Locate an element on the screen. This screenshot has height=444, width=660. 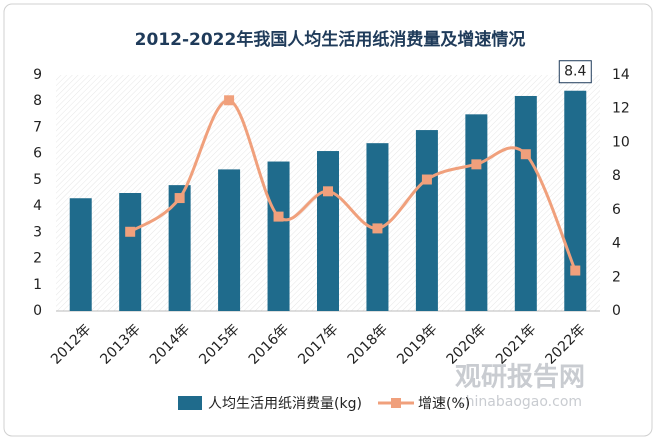
y2-tick-label: 12 is located at coordinates (621, 109).